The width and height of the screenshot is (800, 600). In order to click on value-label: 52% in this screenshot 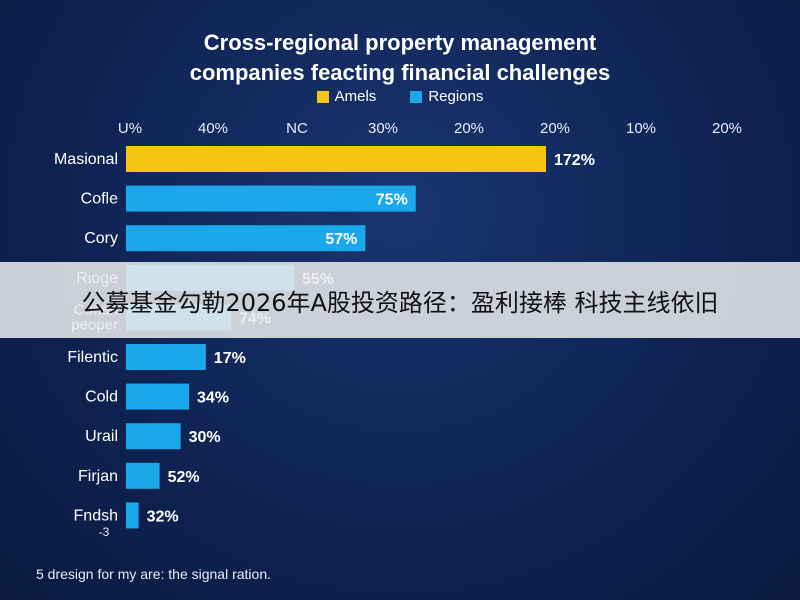, I will do `click(184, 477)`.